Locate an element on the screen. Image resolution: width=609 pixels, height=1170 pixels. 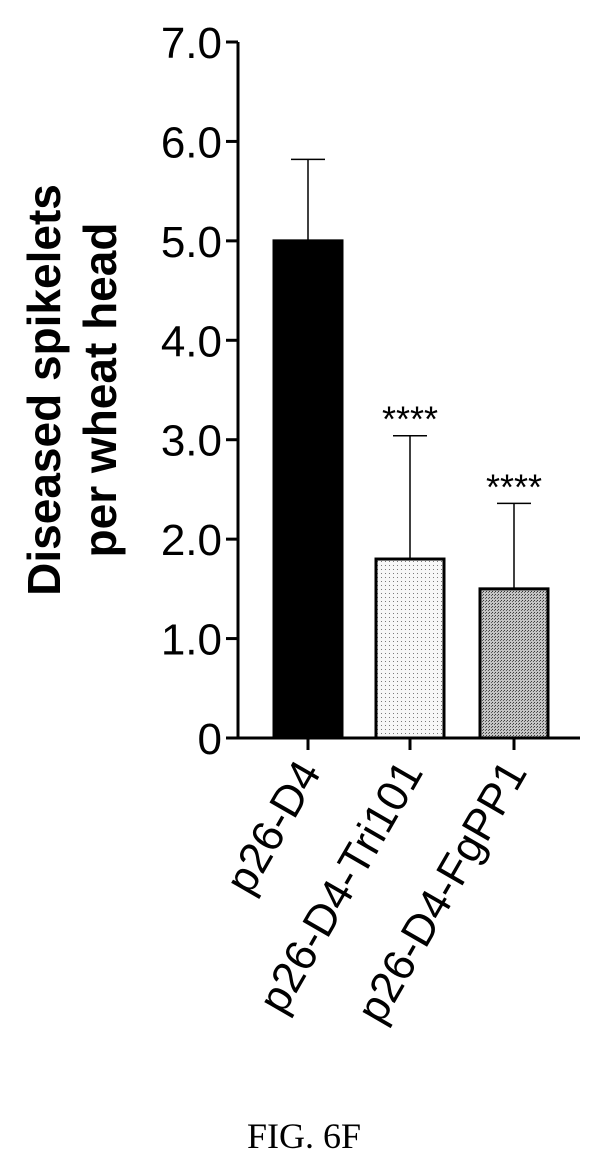
figure-caption: FIG. 6F is located at coordinates (304, 1136).